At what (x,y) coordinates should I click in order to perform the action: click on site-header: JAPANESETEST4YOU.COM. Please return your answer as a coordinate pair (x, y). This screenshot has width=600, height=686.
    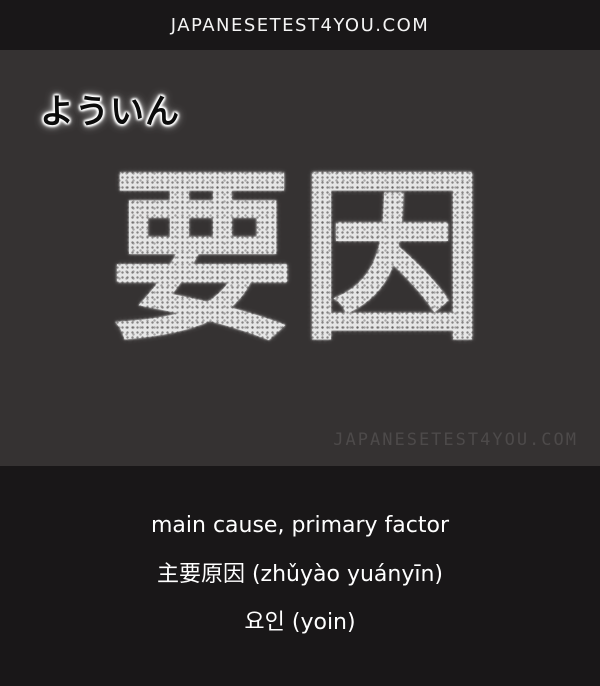
    Looking at the image, I should click on (300, 25).